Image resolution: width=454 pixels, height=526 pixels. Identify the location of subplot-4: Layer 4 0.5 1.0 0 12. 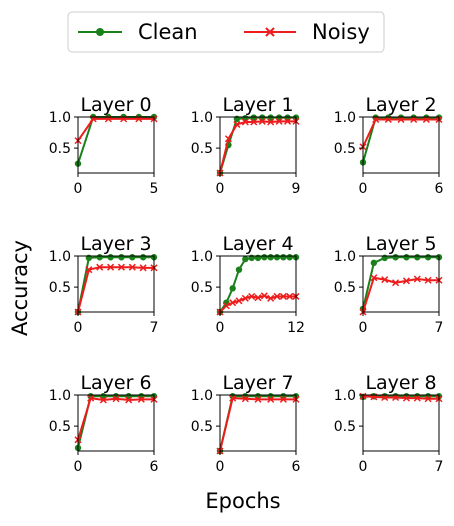
(248, 284).